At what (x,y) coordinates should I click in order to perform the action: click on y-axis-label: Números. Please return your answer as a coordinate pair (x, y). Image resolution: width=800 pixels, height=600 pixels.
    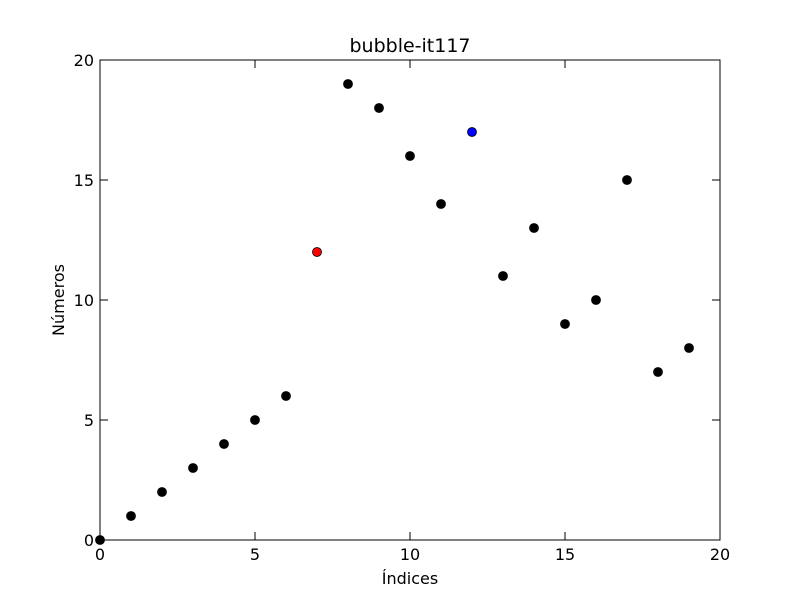
    Looking at the image, I should click on (58, 300).